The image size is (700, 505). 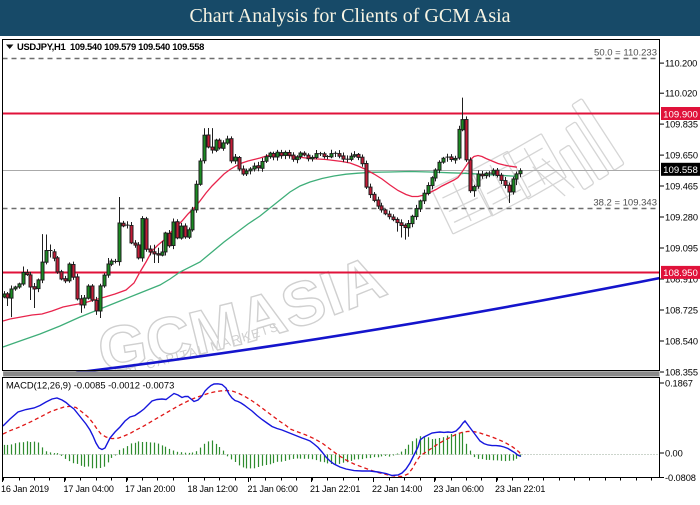 I want to click on svg-text: 108.725, so click(x=681, y=310).